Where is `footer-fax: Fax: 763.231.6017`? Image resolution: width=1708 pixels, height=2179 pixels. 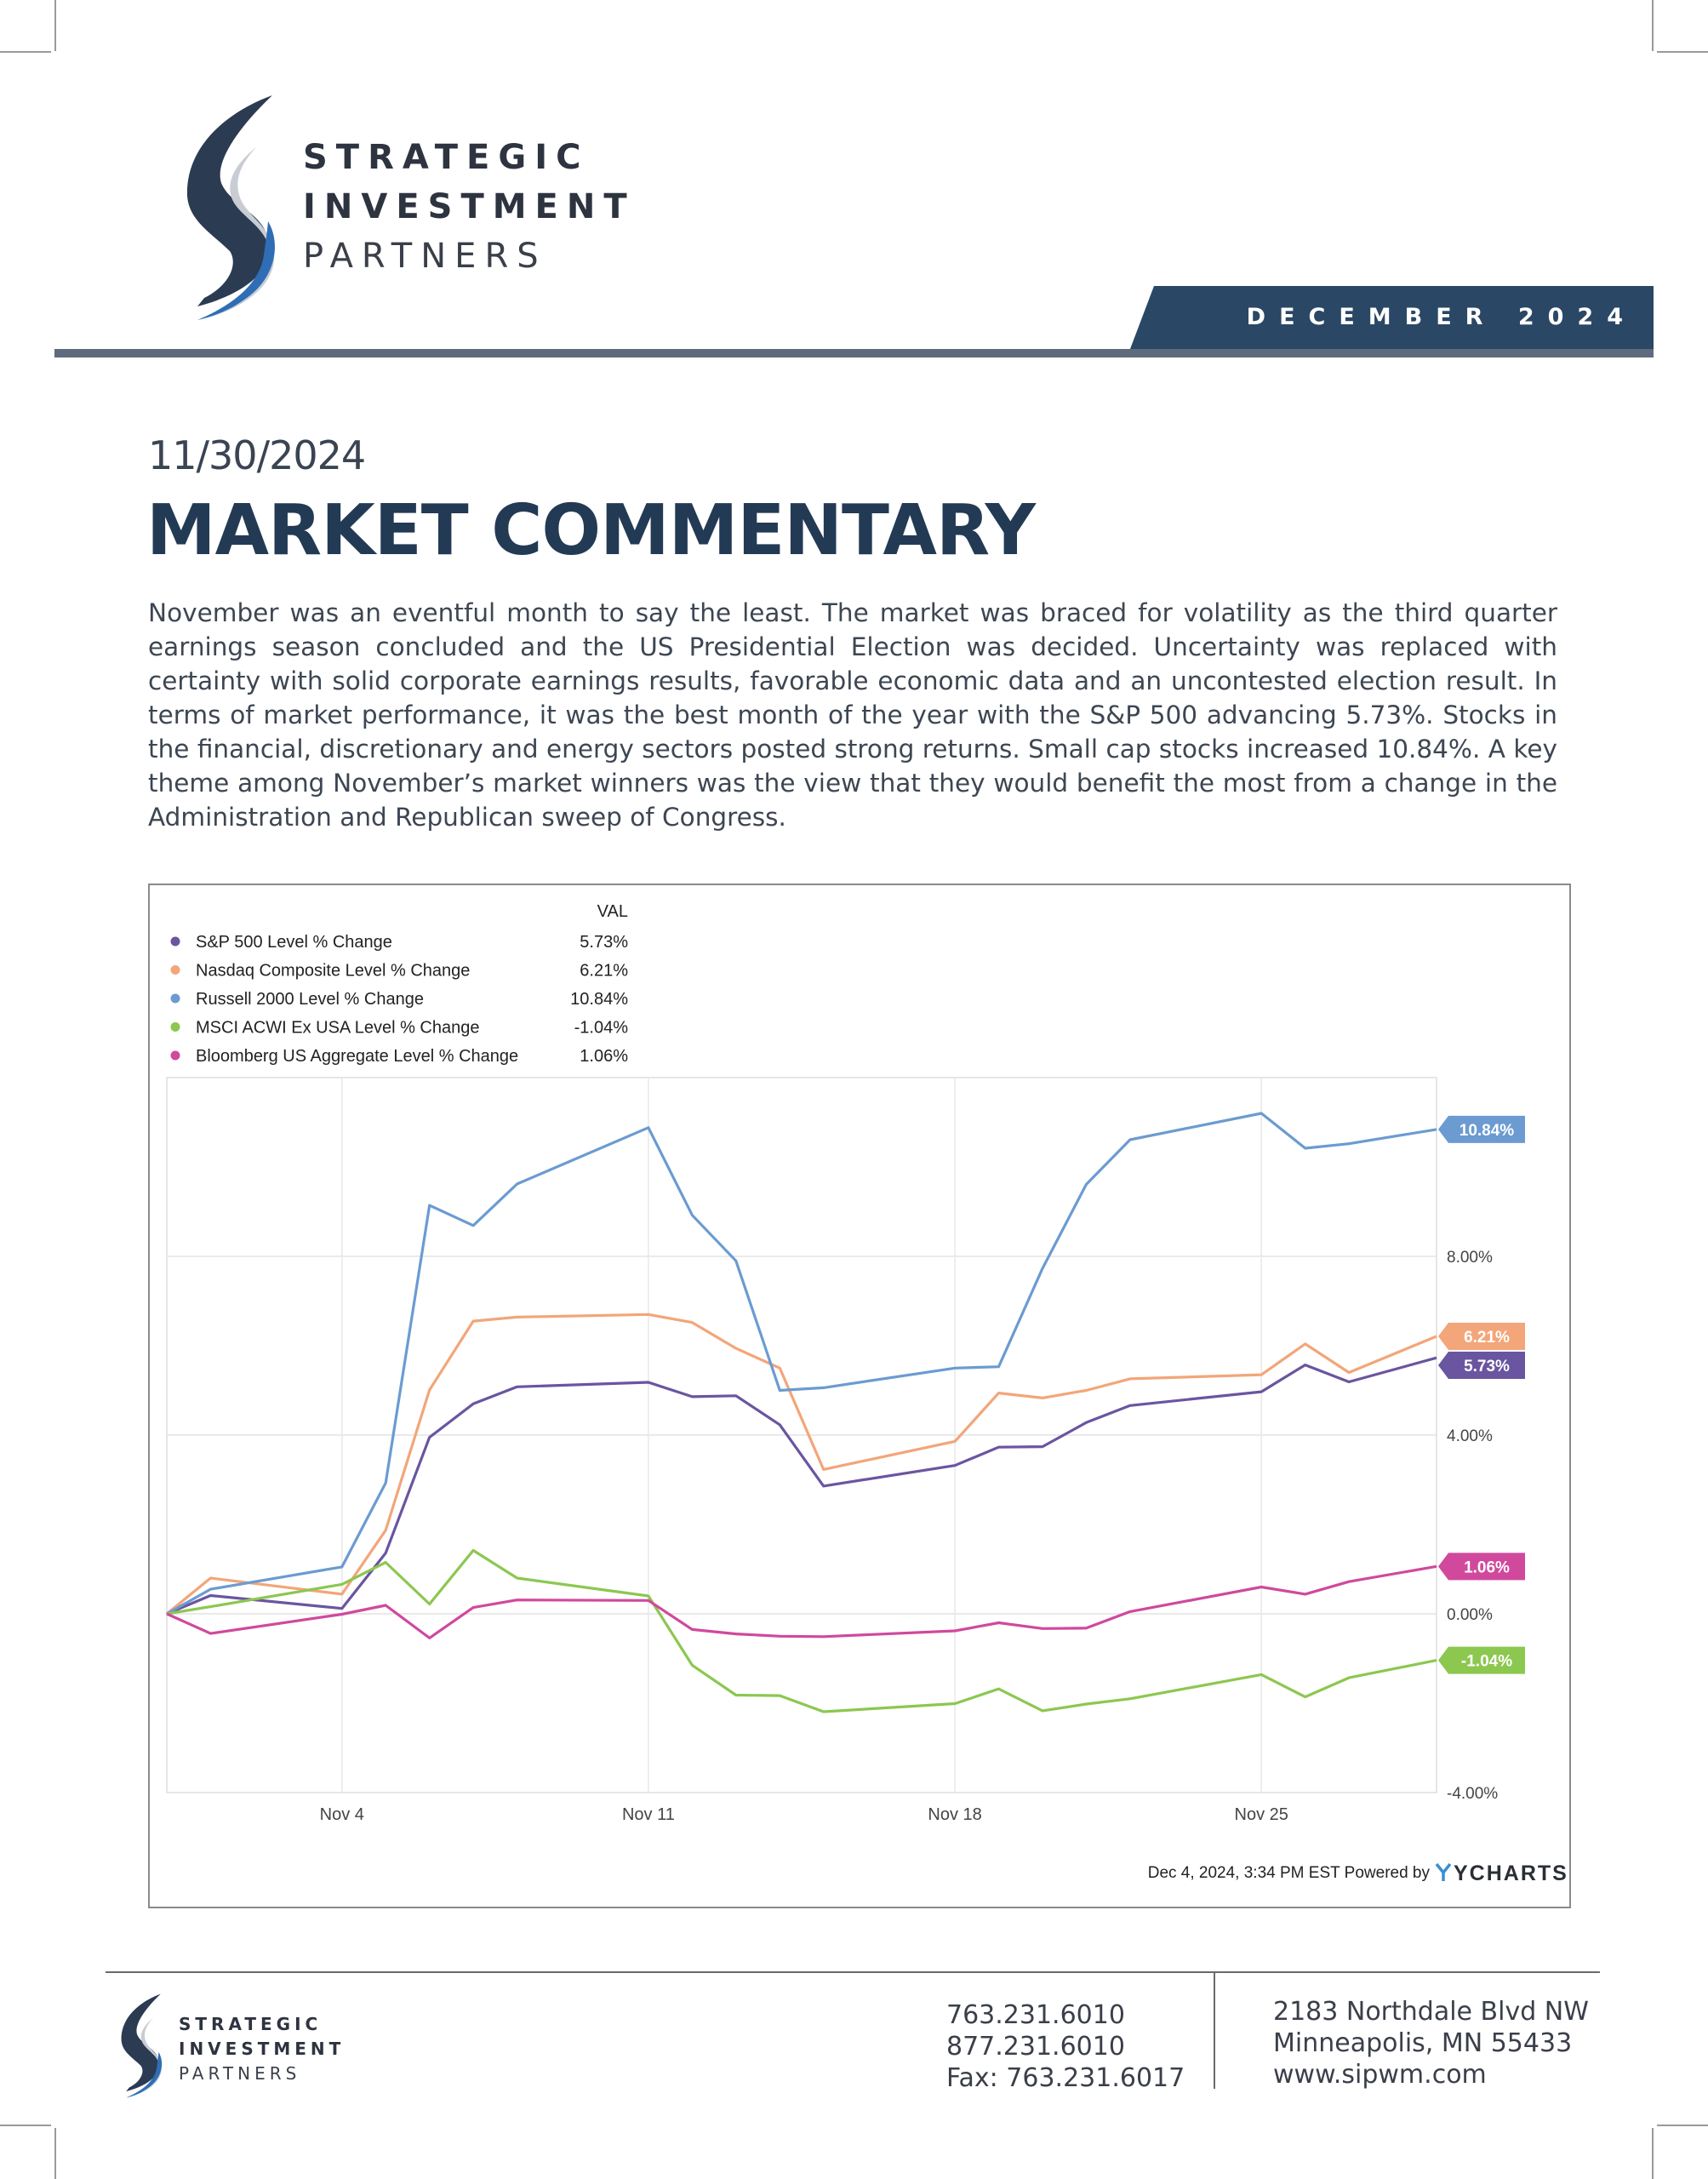 footer-fax: Fax: 763.231.6017 is located at coordinates (1065, 2078).